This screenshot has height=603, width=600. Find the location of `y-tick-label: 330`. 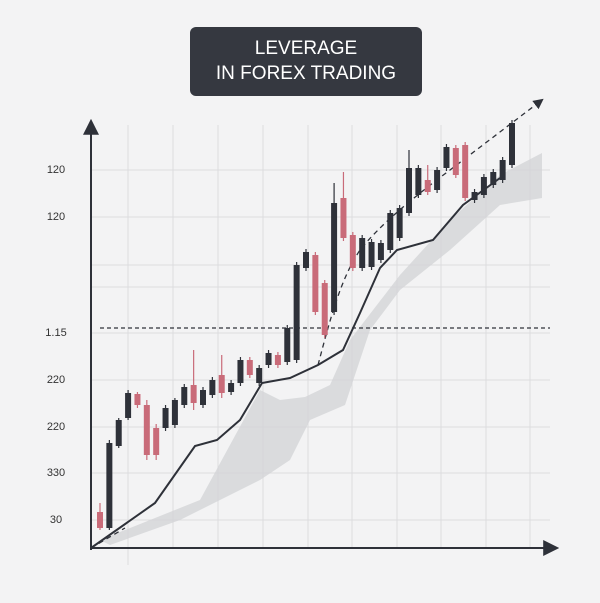

y-tick-label: 330 is located at coordinates (56, 473).